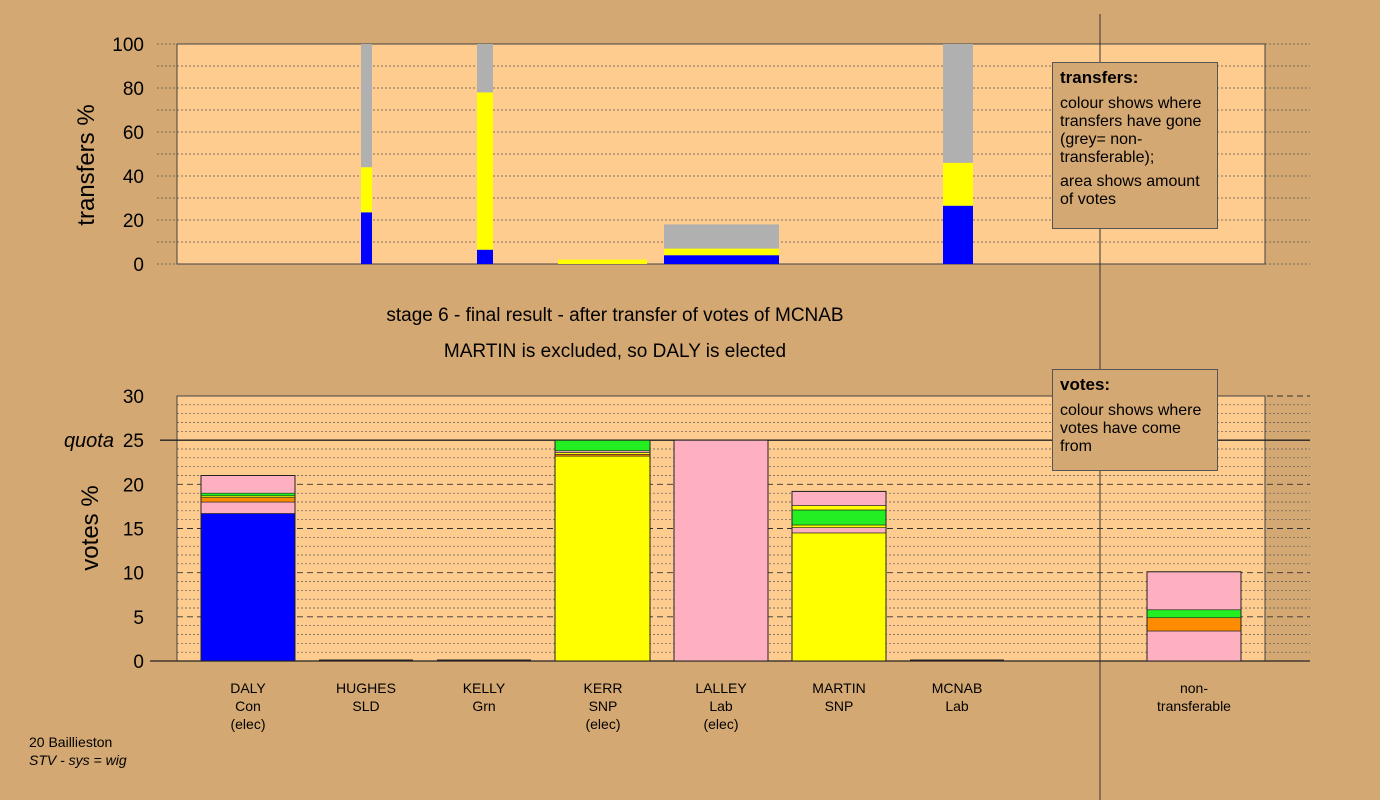 This screenshot has height=800, width=1380. Describe the element at coordinates (366, 697) in the screenshot. I see `candidate-label-hughes: HUGHES SLD` at that location.